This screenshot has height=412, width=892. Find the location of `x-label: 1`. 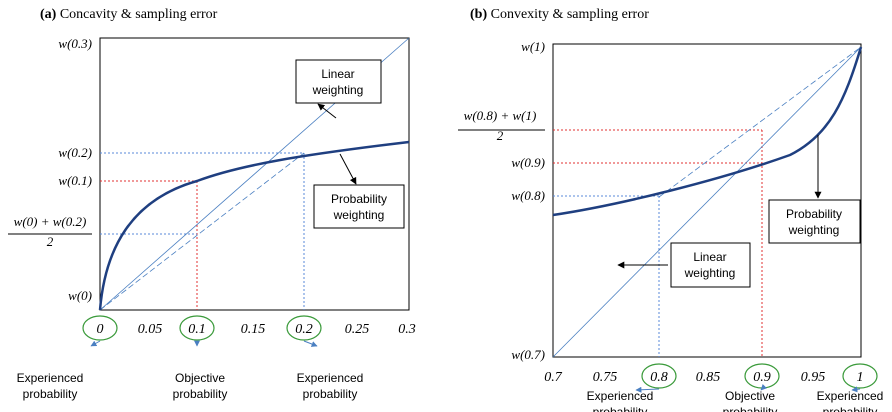

x-label: 1 is located at coordinates (860, 377).